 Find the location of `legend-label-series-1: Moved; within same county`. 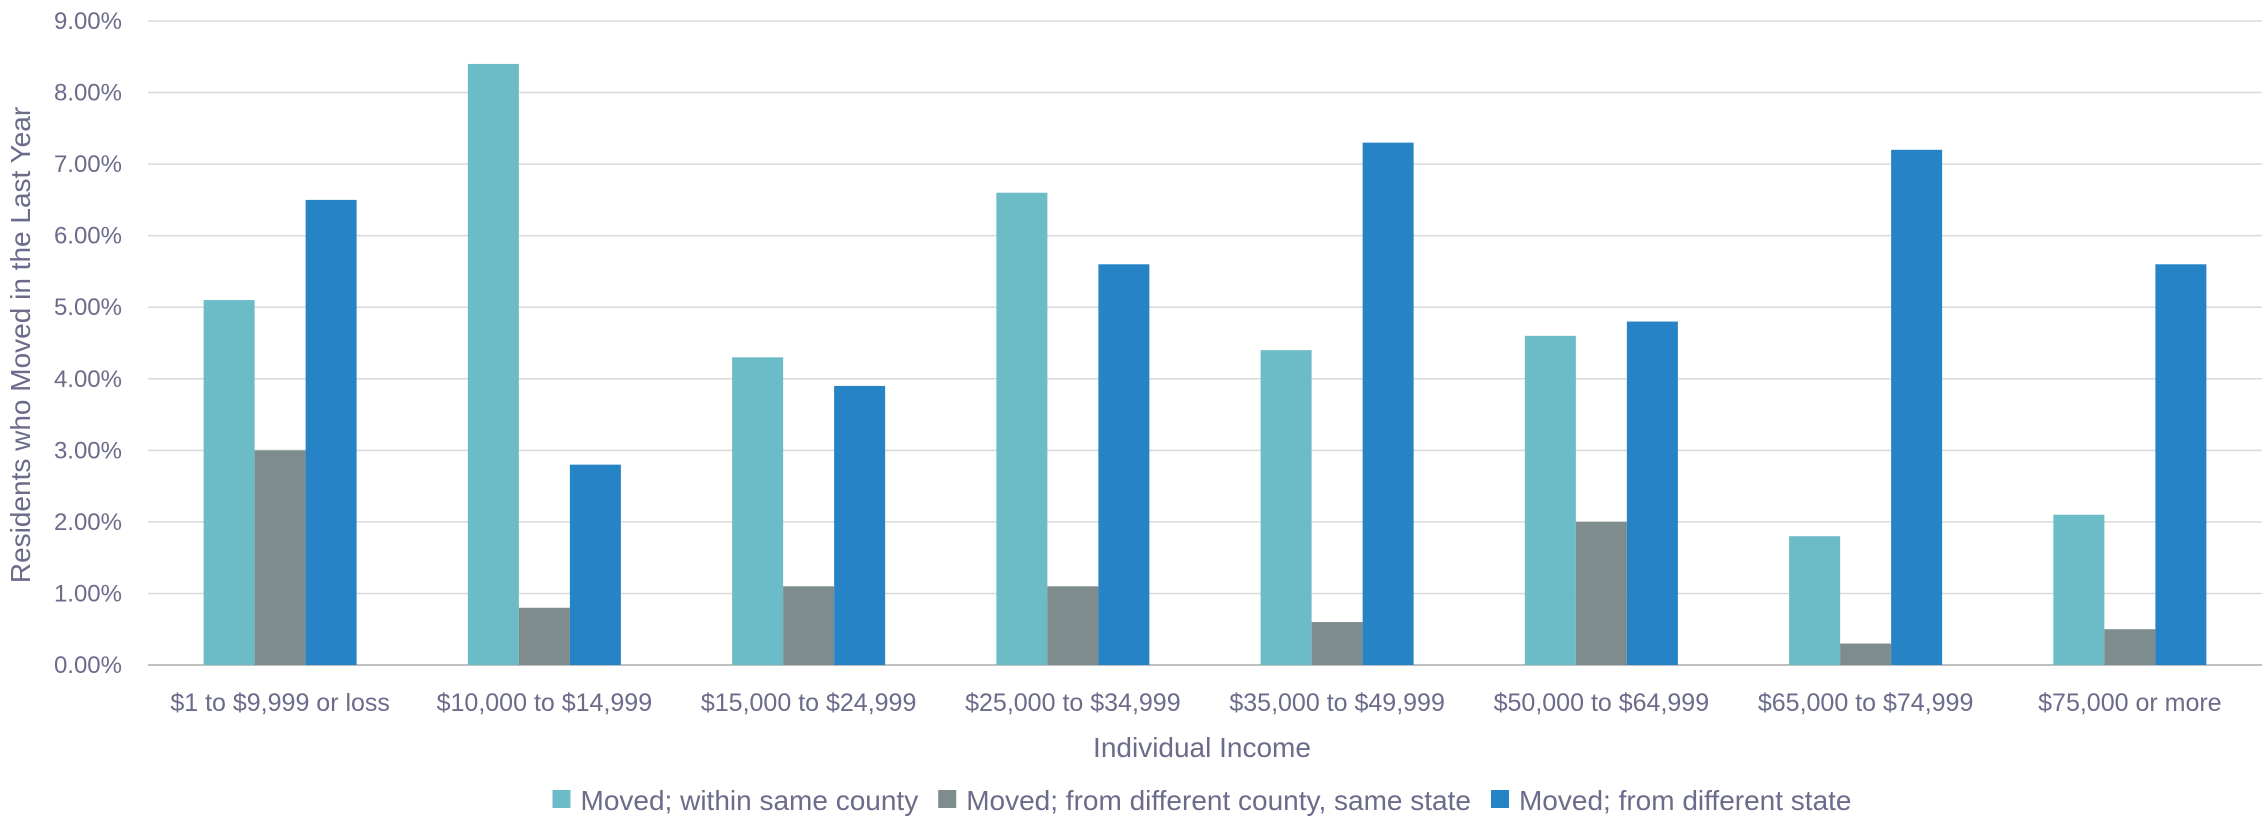

legend-label-series-1: Moved; within same county is located at coordinates (749, 800).